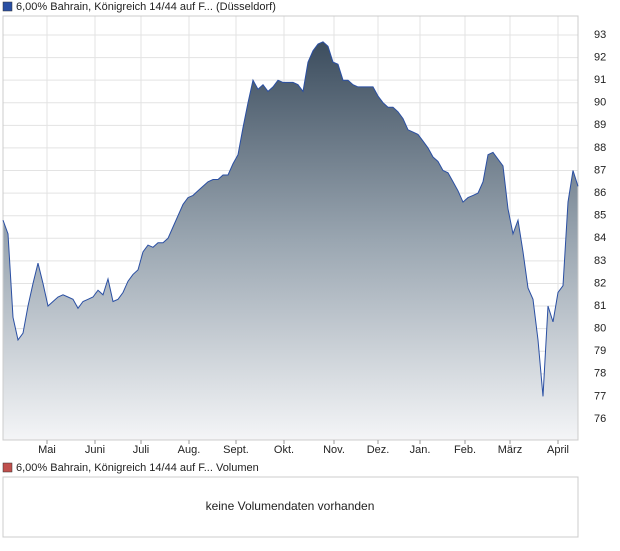 Image resolution: width=620 pixels, height=551 pixels. Describe the element at coordinates (600, 419) in the screenshot. I see `y-tick-label: 76` at that location.